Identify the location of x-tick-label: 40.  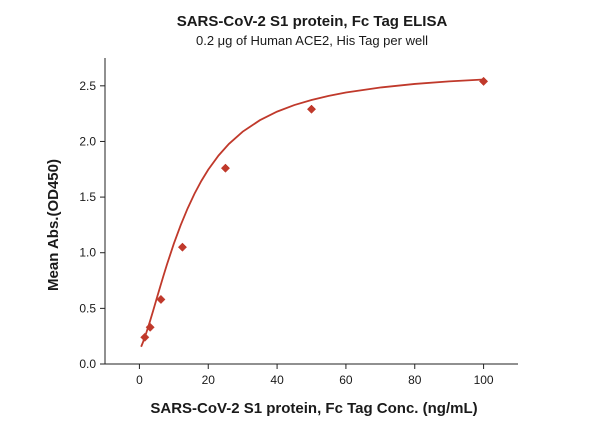
(277, 380).